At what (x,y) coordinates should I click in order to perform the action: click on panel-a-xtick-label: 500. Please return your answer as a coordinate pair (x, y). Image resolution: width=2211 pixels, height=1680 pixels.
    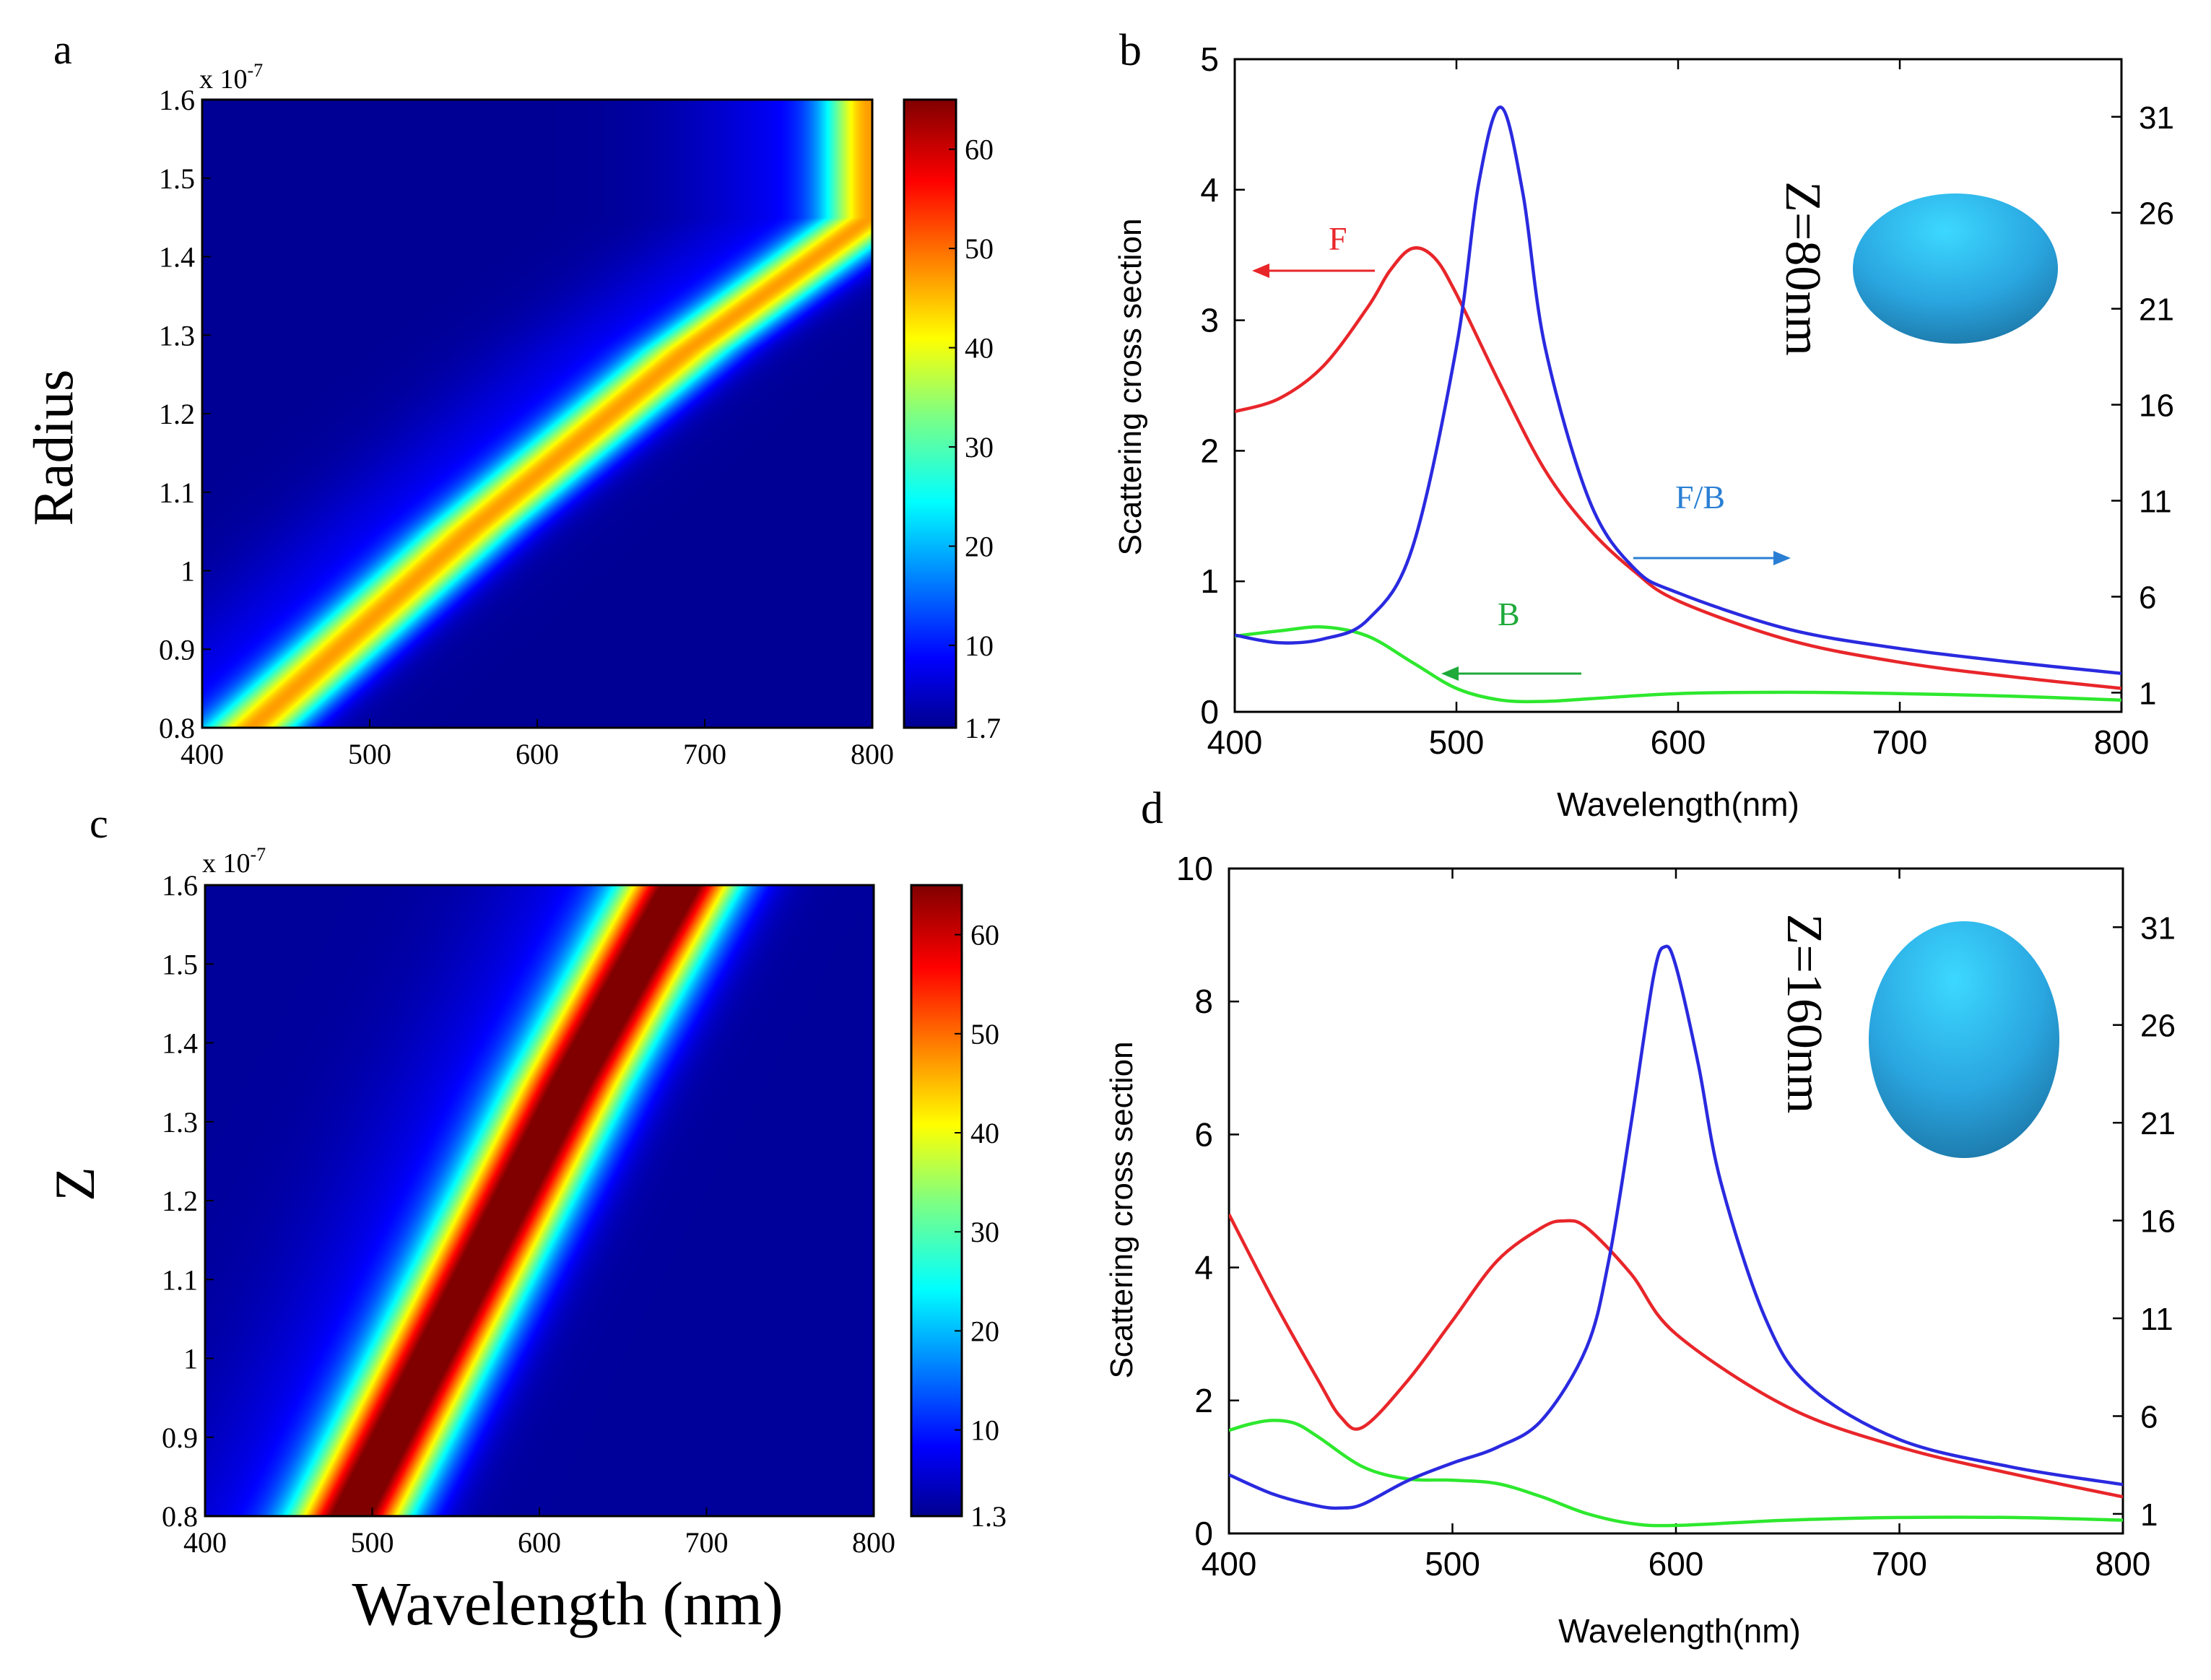
    Looking at the image, I should click on (369, 754).